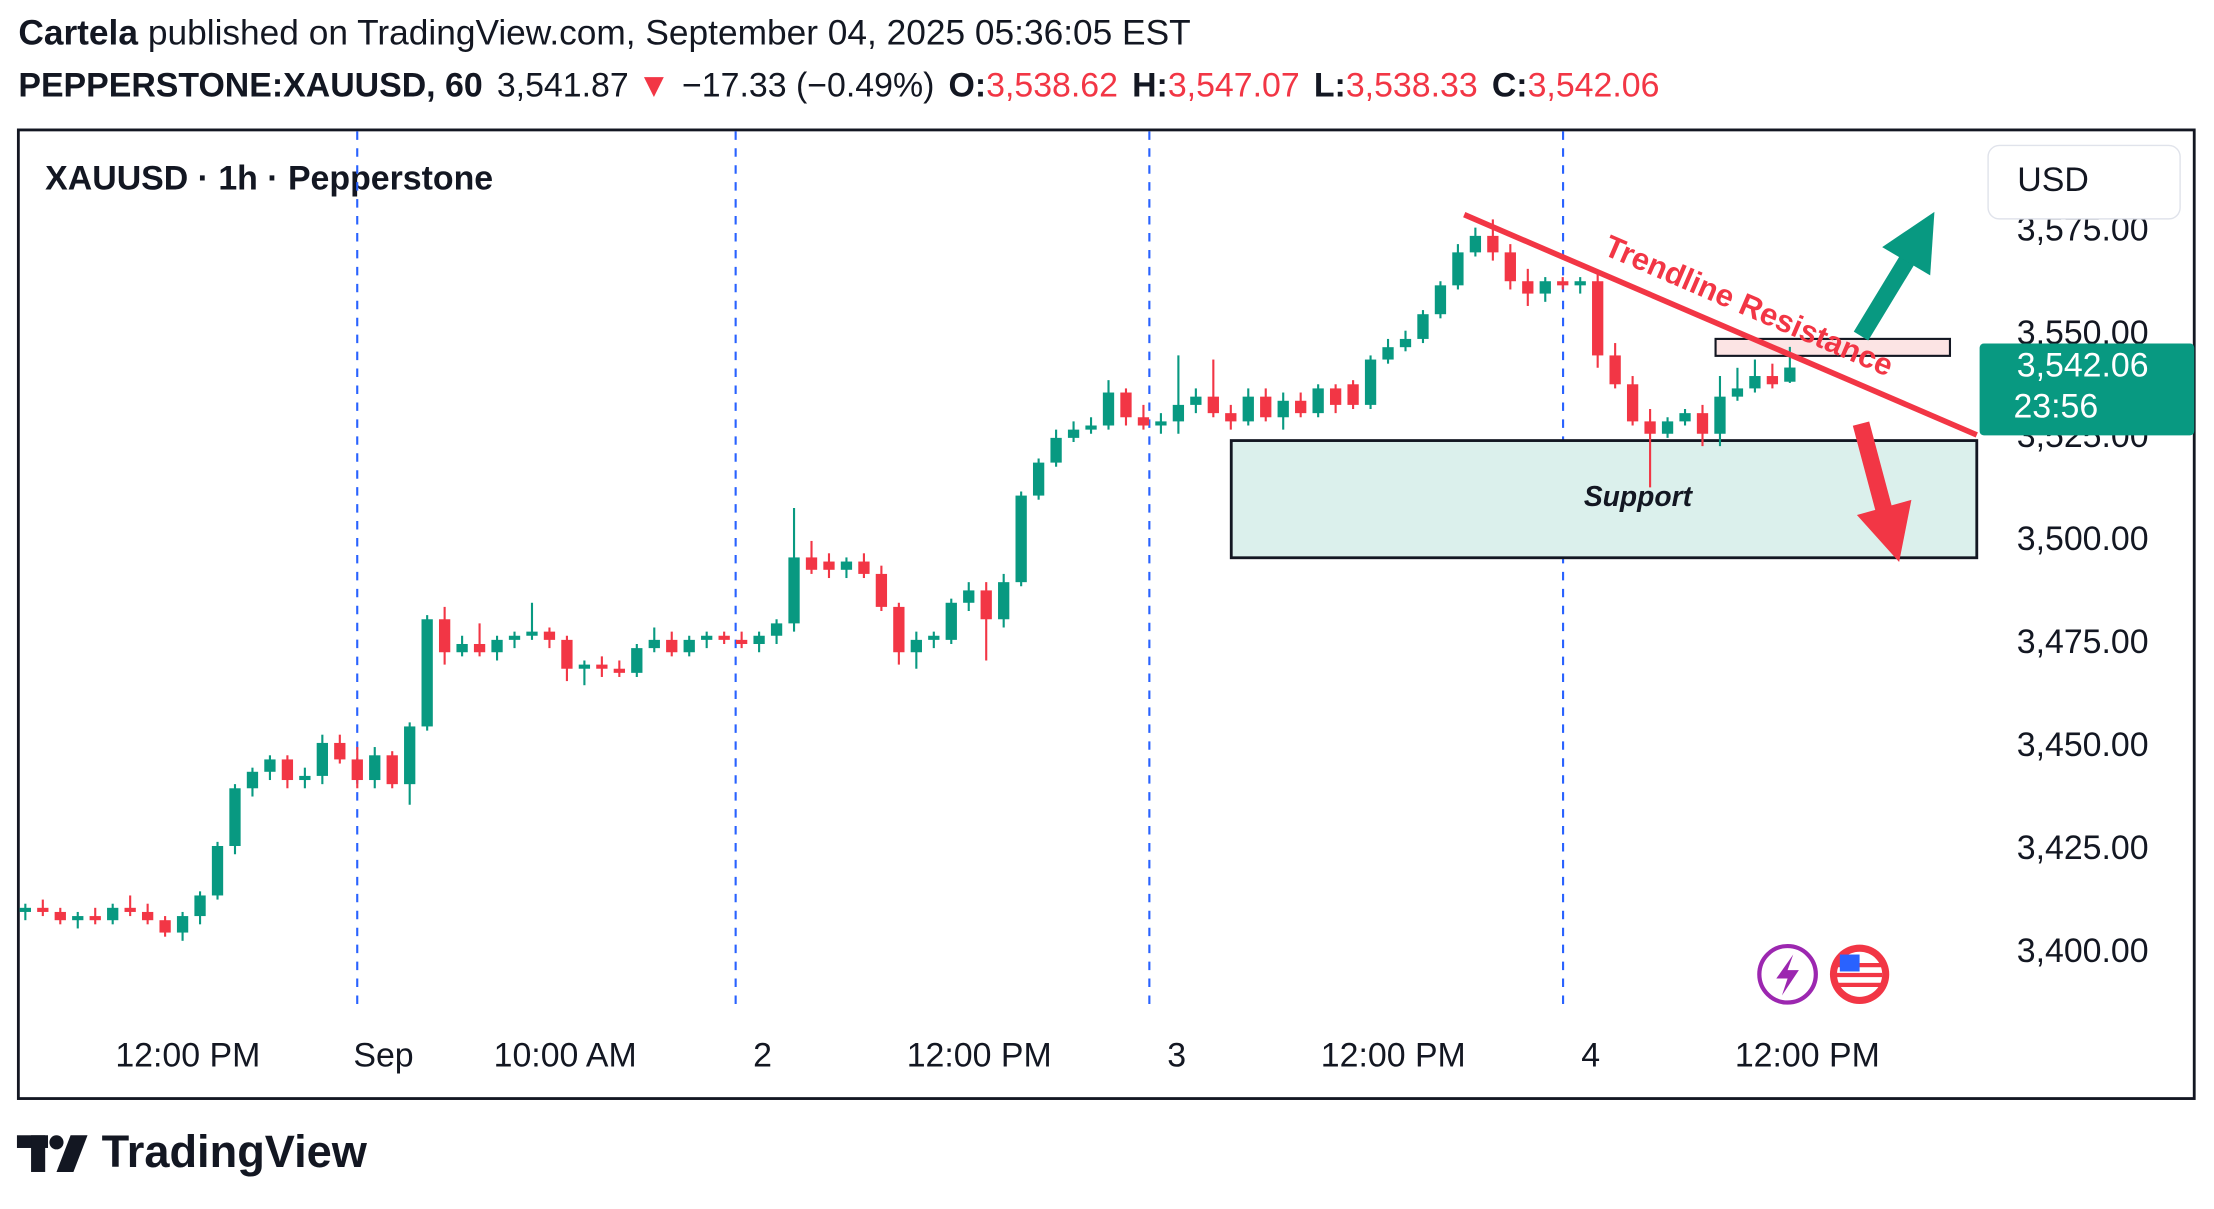 The image size is (2214, 1209). I want to click on ohlc-value: 3,547.07, so click(1234, 86).